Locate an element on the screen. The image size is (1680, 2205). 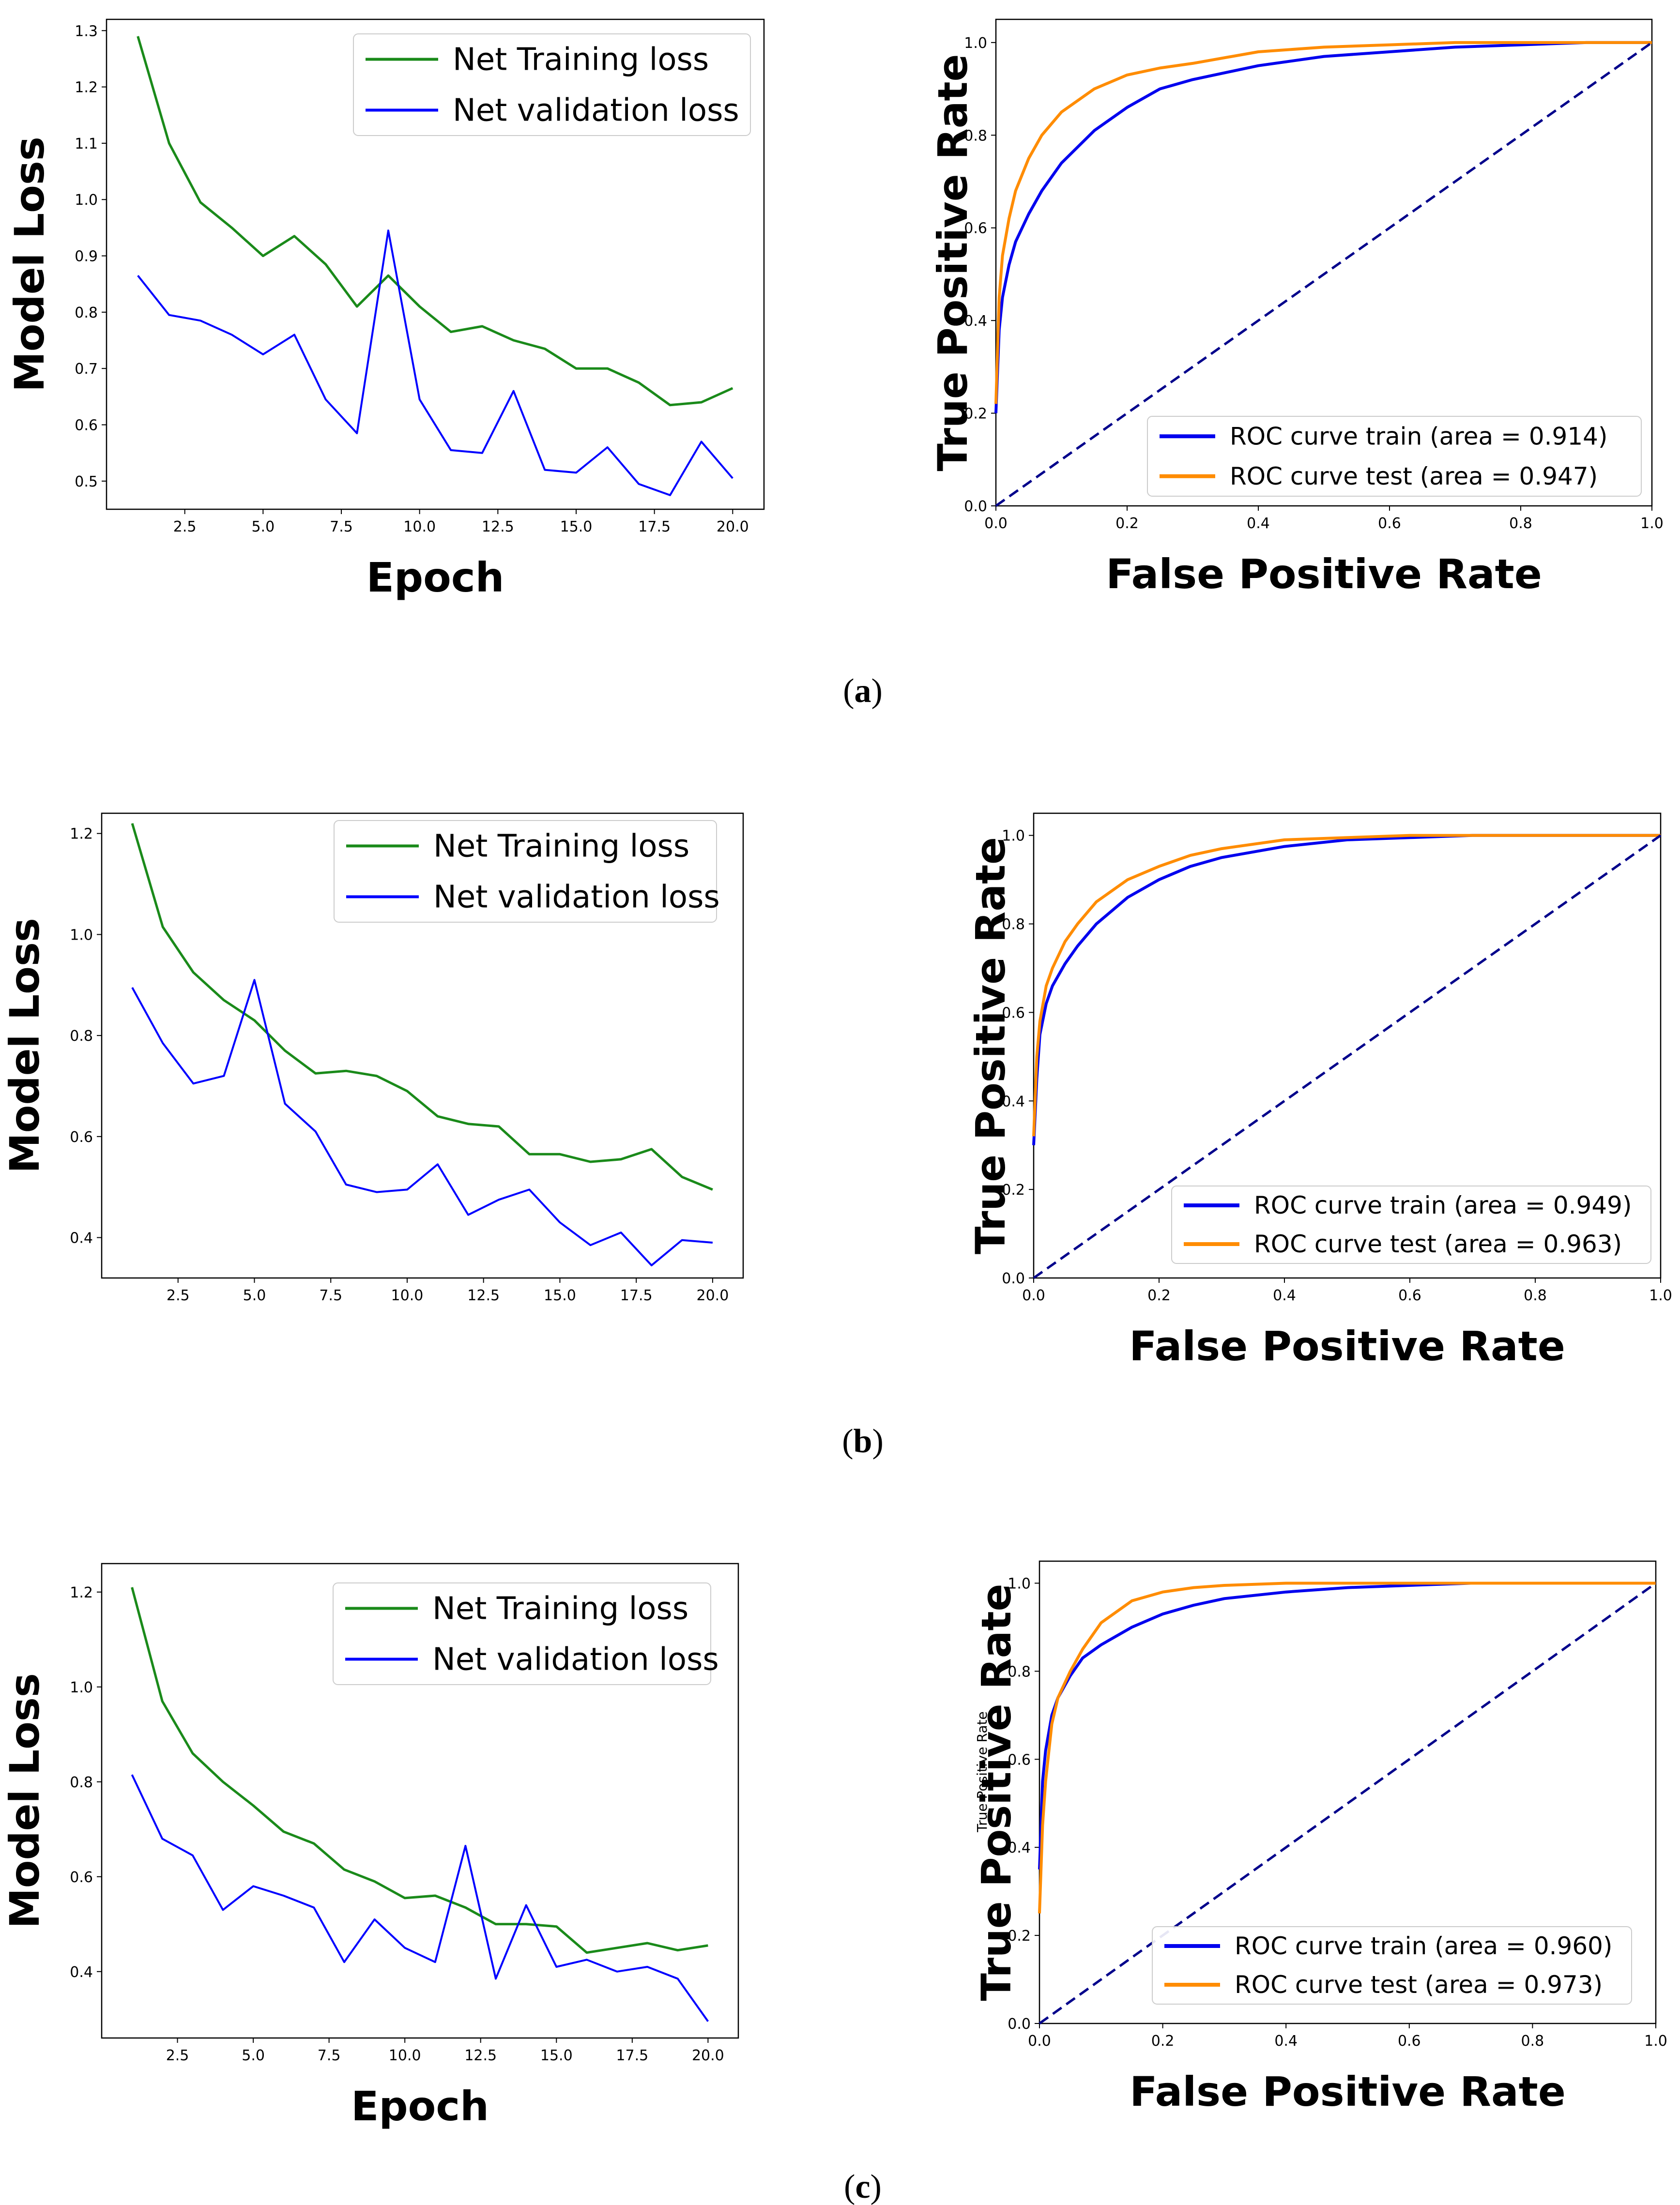
legend-label: ROC curve test (area = 0.973) is located at coordinates (1419, 1985).